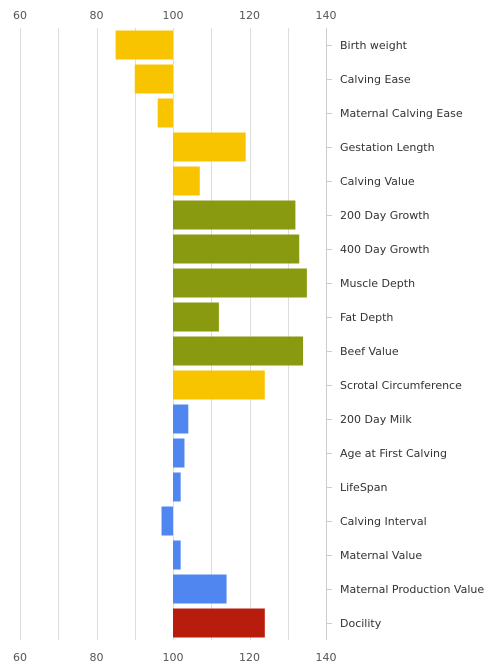 Image resolution: width=500 pixels, height=672 pixels. I want to click on category-label: Gestation Length, so click(387, 147).